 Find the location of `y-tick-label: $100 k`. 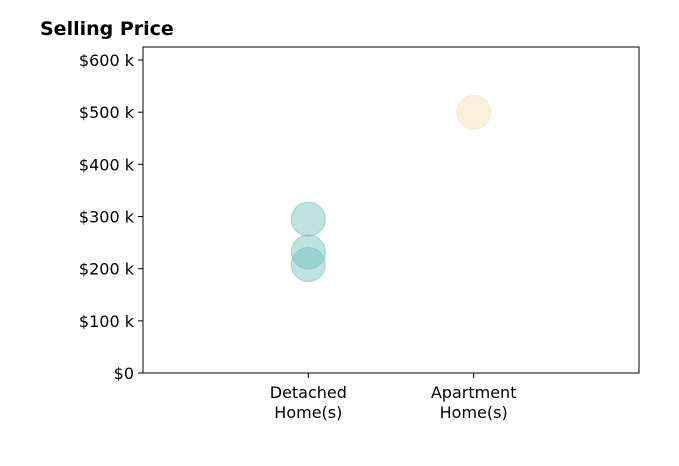

y-tick-label: $100 k is located at coordinates (107, 321).